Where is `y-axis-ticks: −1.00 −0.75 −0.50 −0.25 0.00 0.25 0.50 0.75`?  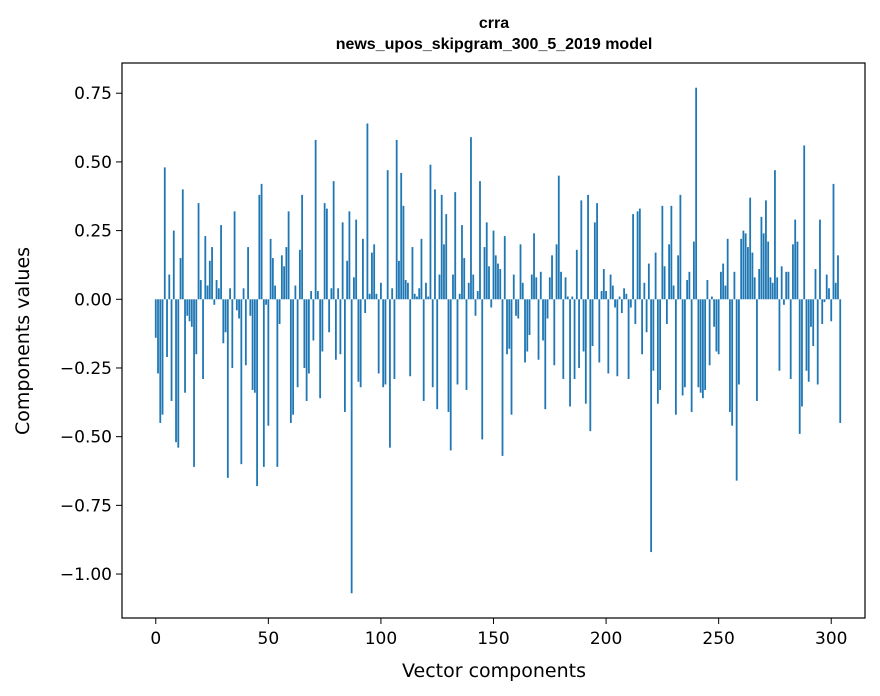
y-axis-ticks: −1.00 −0.75 −0.50 −0.25 0.00 0.25 0.50 0.75 is located at coordinates (91, 334).